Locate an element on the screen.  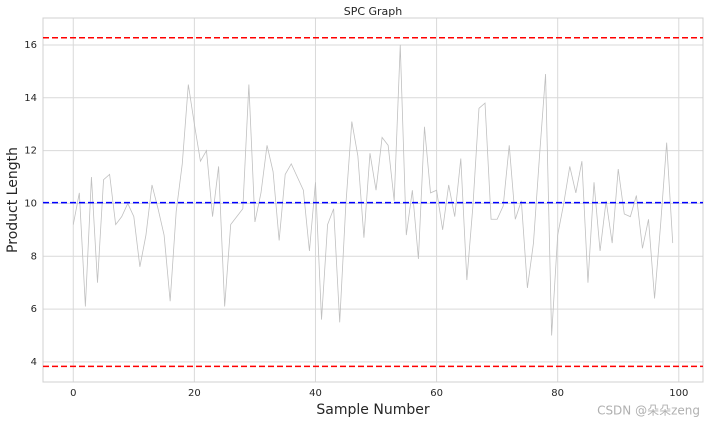
y-tick-label: 12 is located at coordinates (30, 151).